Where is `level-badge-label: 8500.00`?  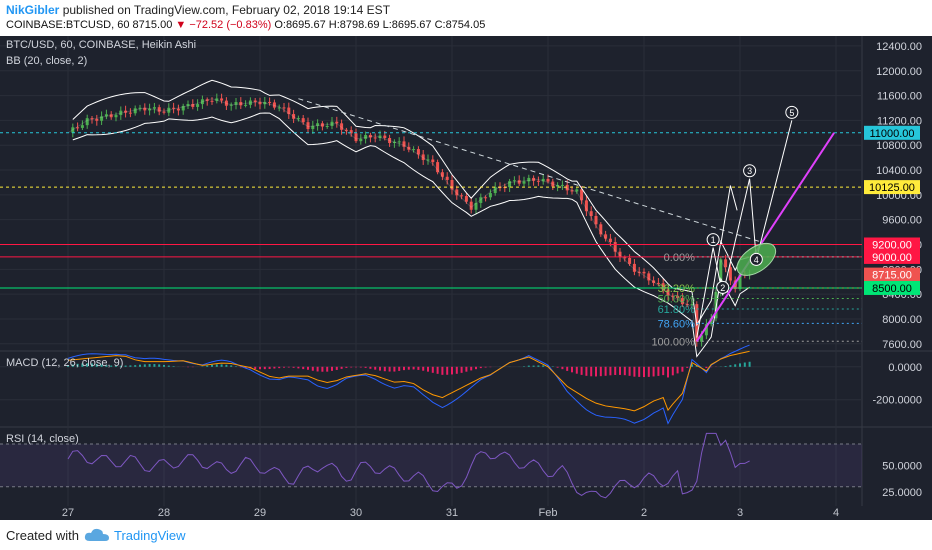
level-badge-label: 8500.00 is located at coordinates (892, 289).